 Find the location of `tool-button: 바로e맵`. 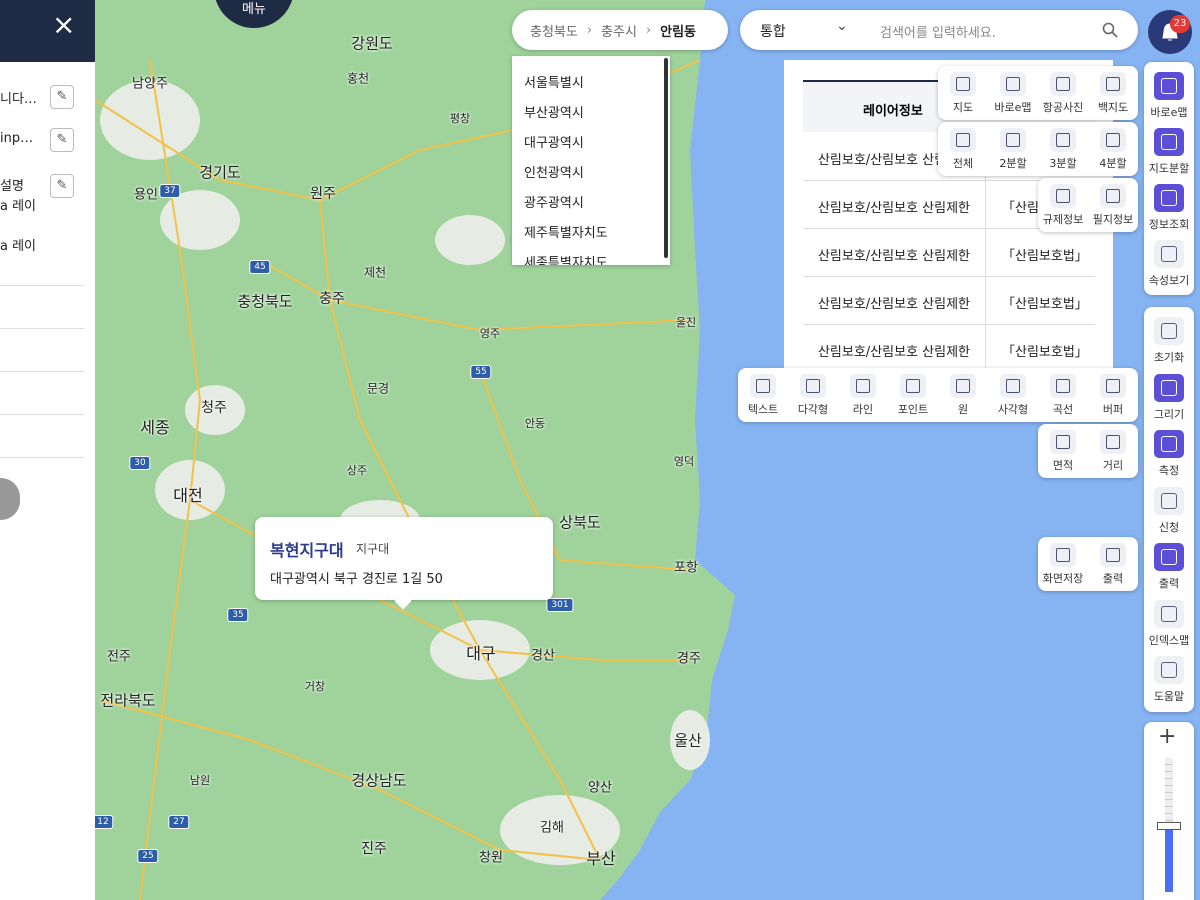

tool-button: 바로e맵 is located at coordinates (1013, 93).